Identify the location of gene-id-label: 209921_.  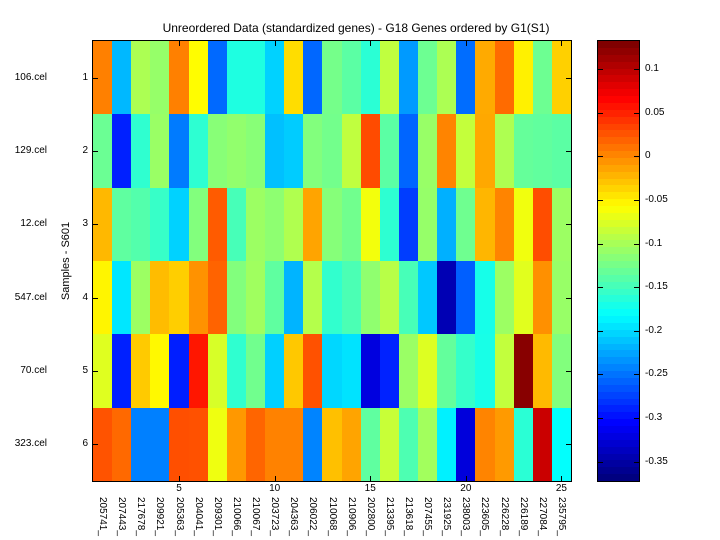
(160, 516).